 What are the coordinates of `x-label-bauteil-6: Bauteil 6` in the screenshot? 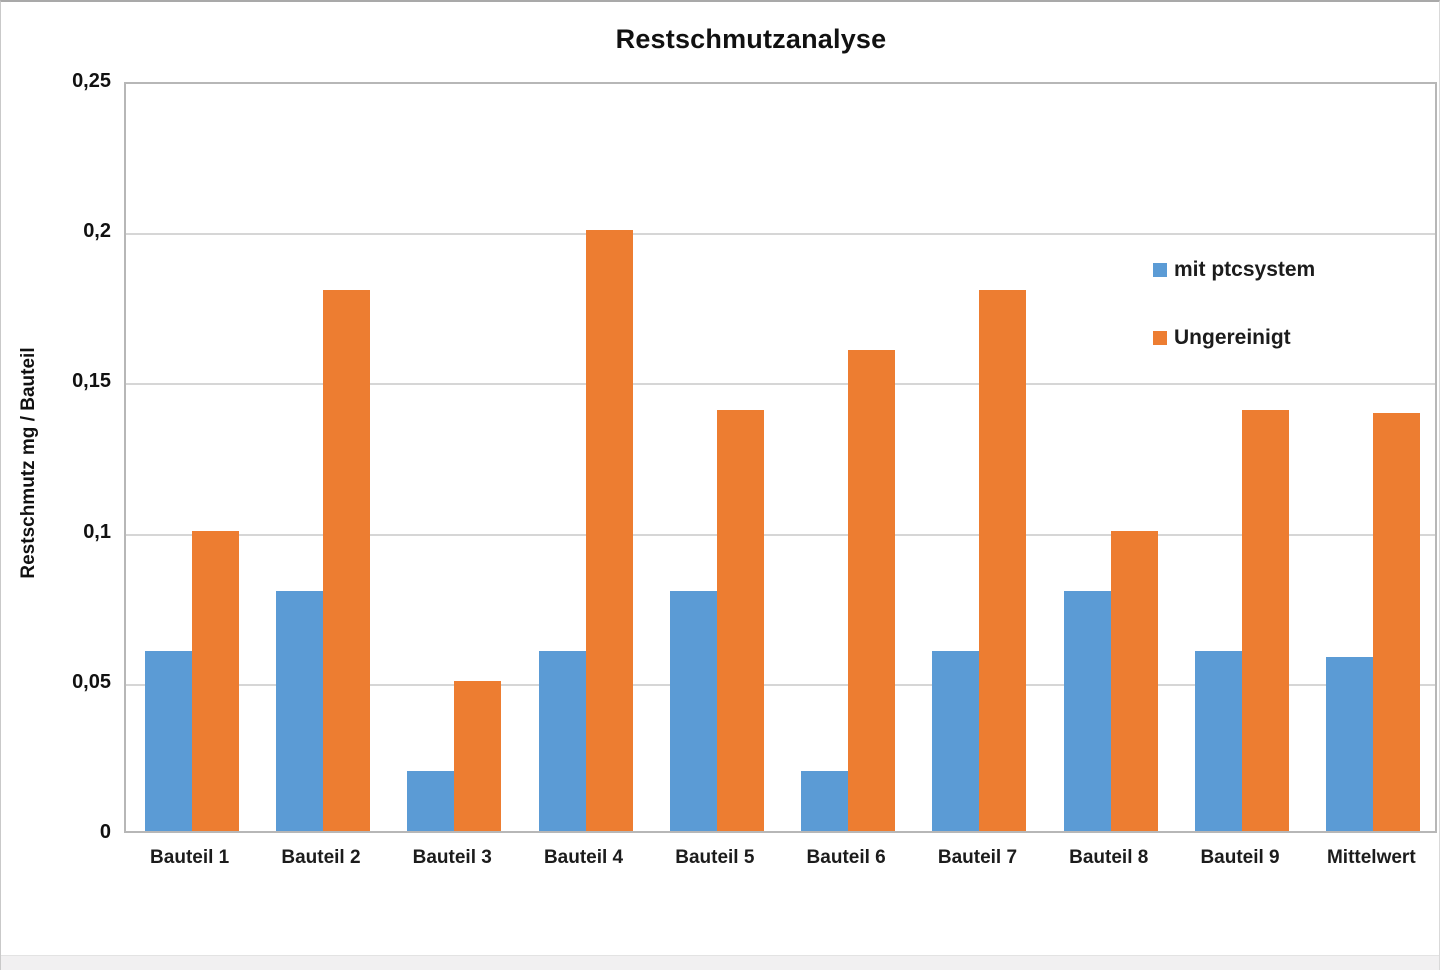 It's located at (846, 857).